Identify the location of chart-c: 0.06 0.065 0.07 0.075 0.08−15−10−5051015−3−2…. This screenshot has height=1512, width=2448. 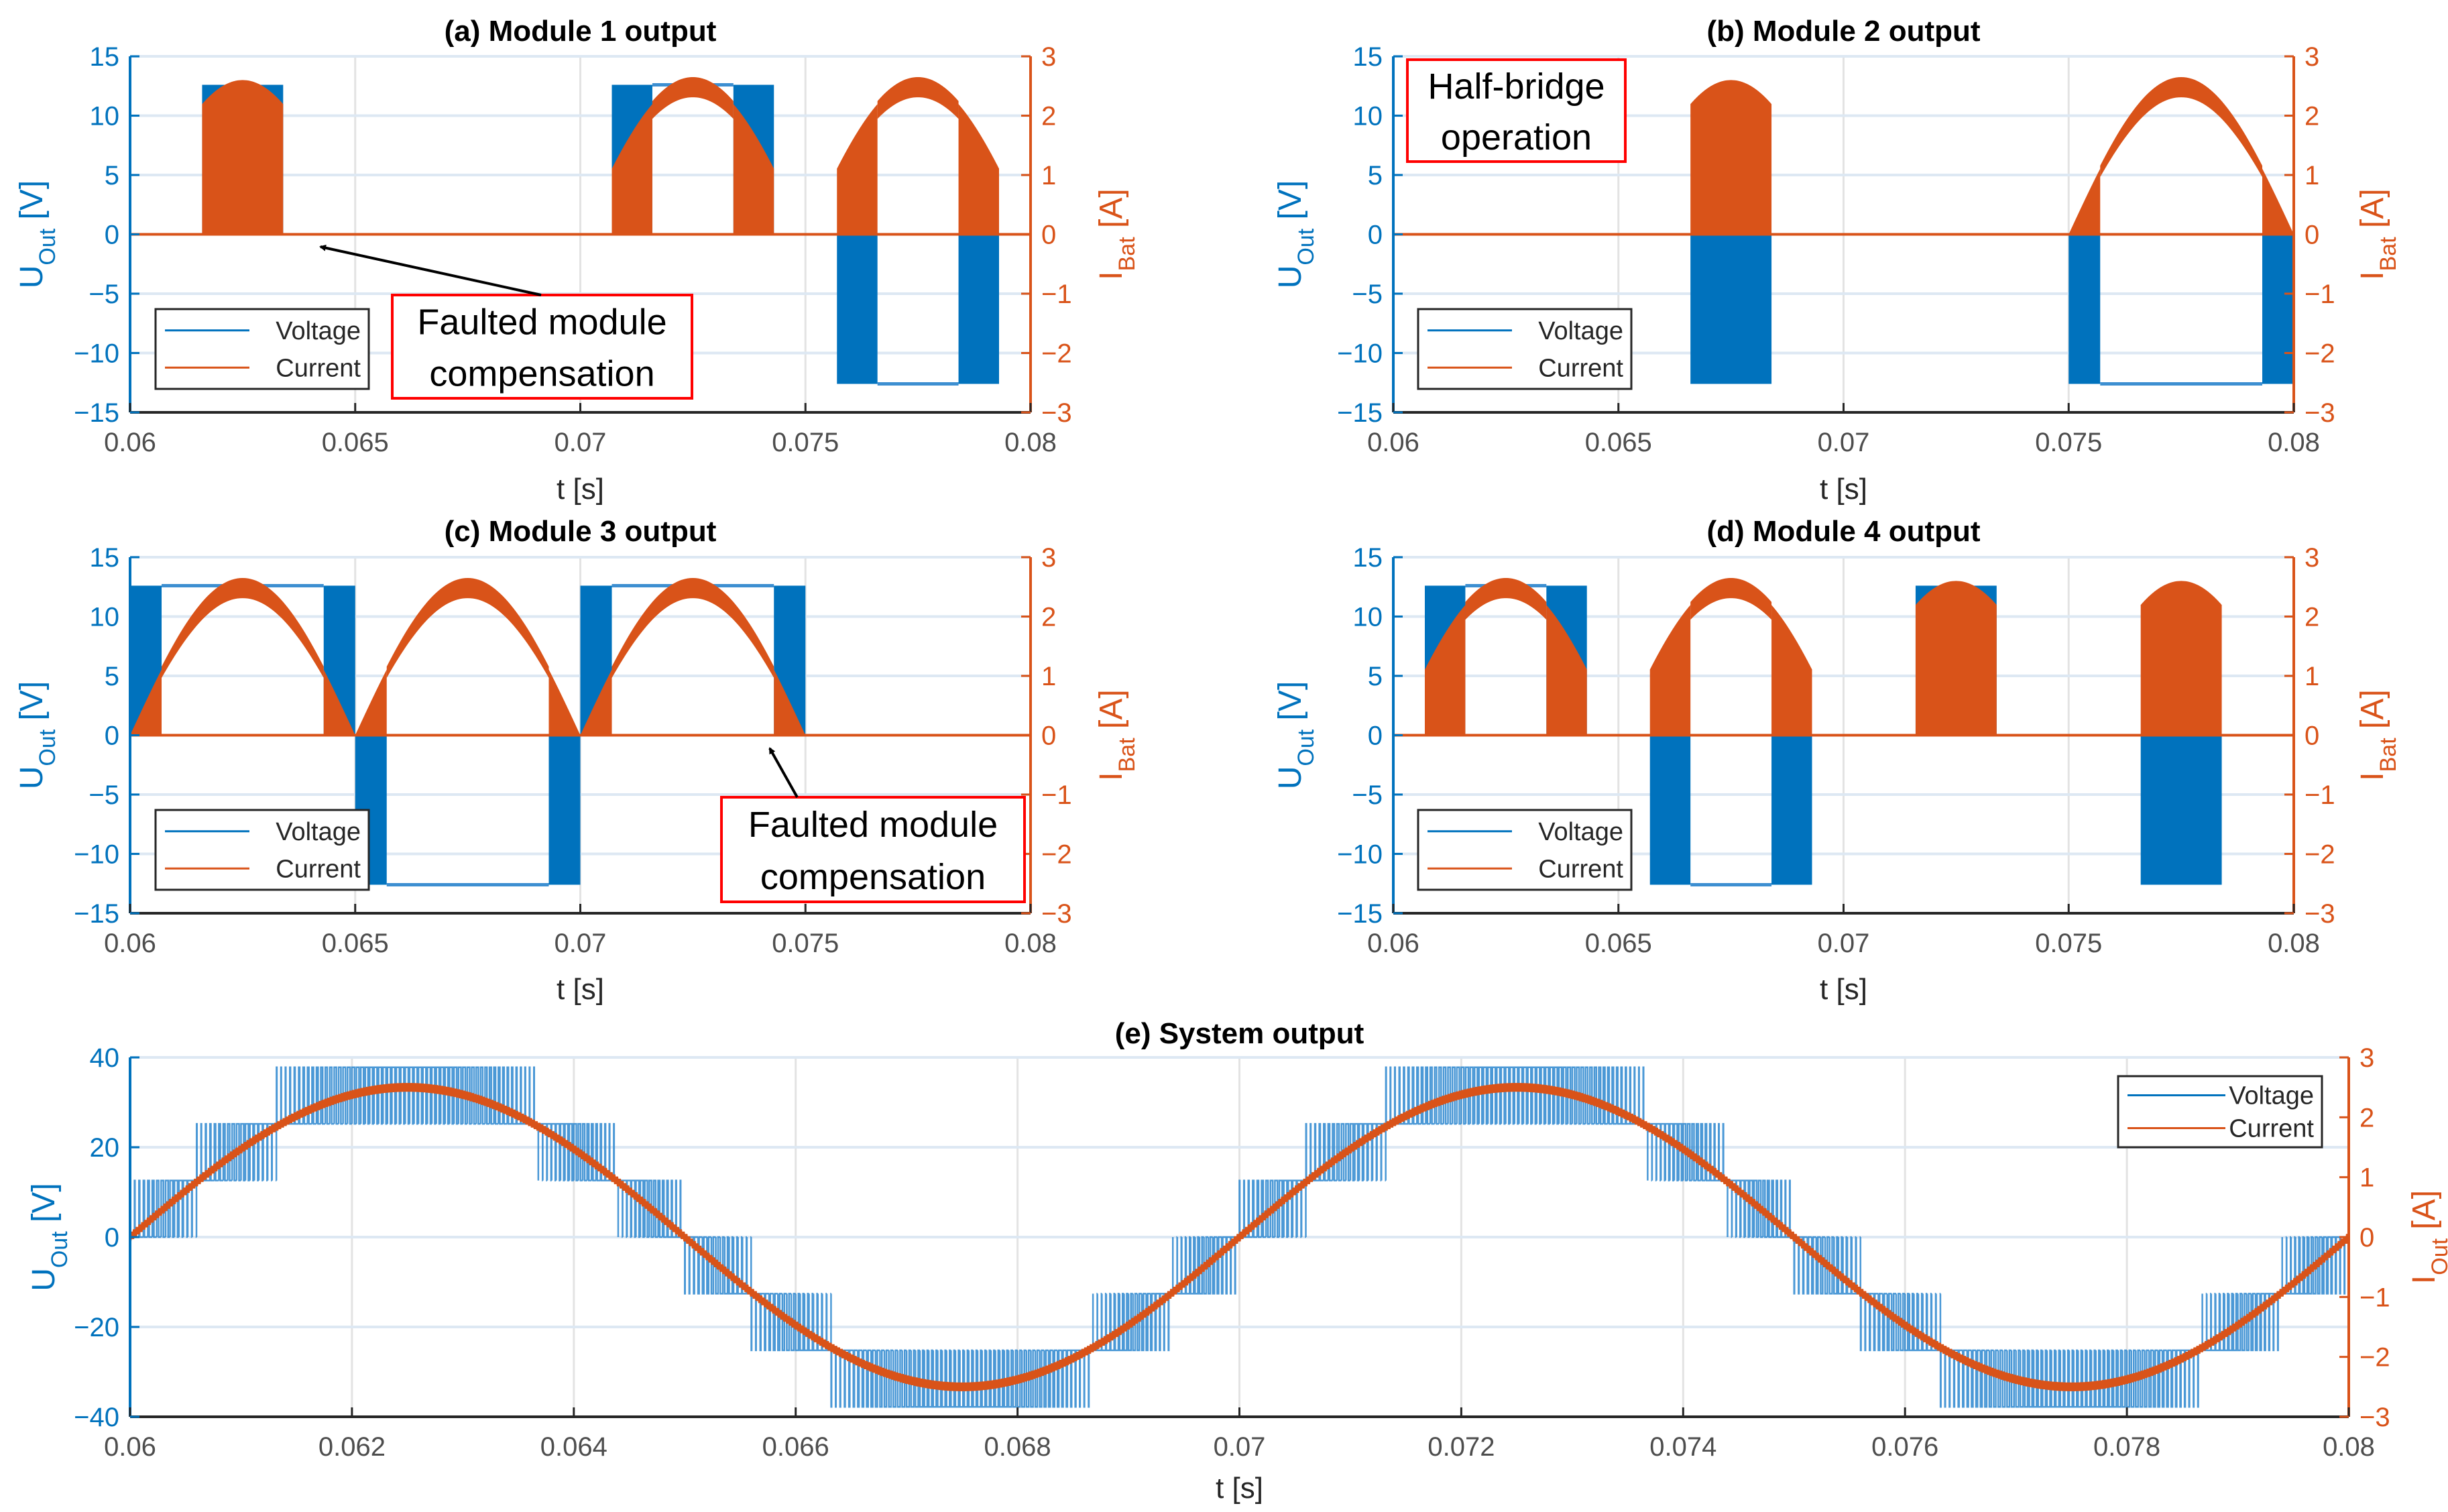
(577, 761).